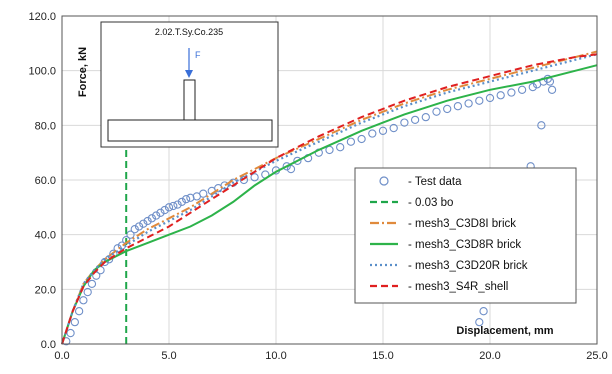  I want to click on y-tick-labels: 0.0 20.0 40.0 60.0 80.0 100.0 120.0, so click(42, 181).